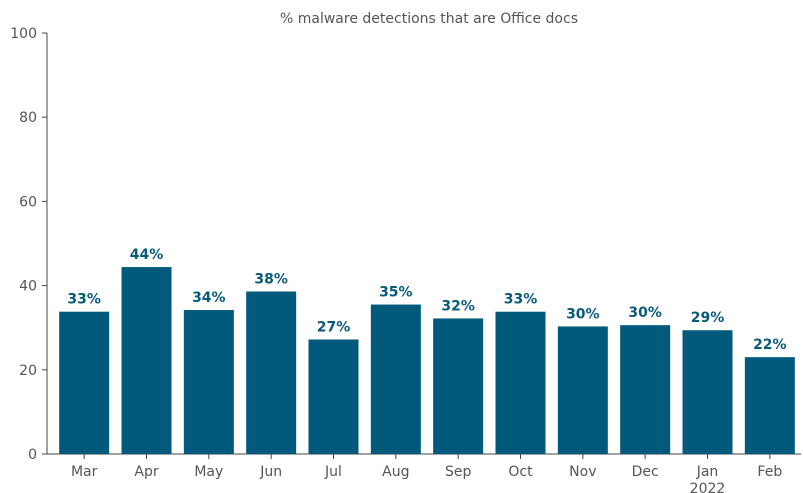  I want to click on bar-value-label: 27%, so click(334, 327).